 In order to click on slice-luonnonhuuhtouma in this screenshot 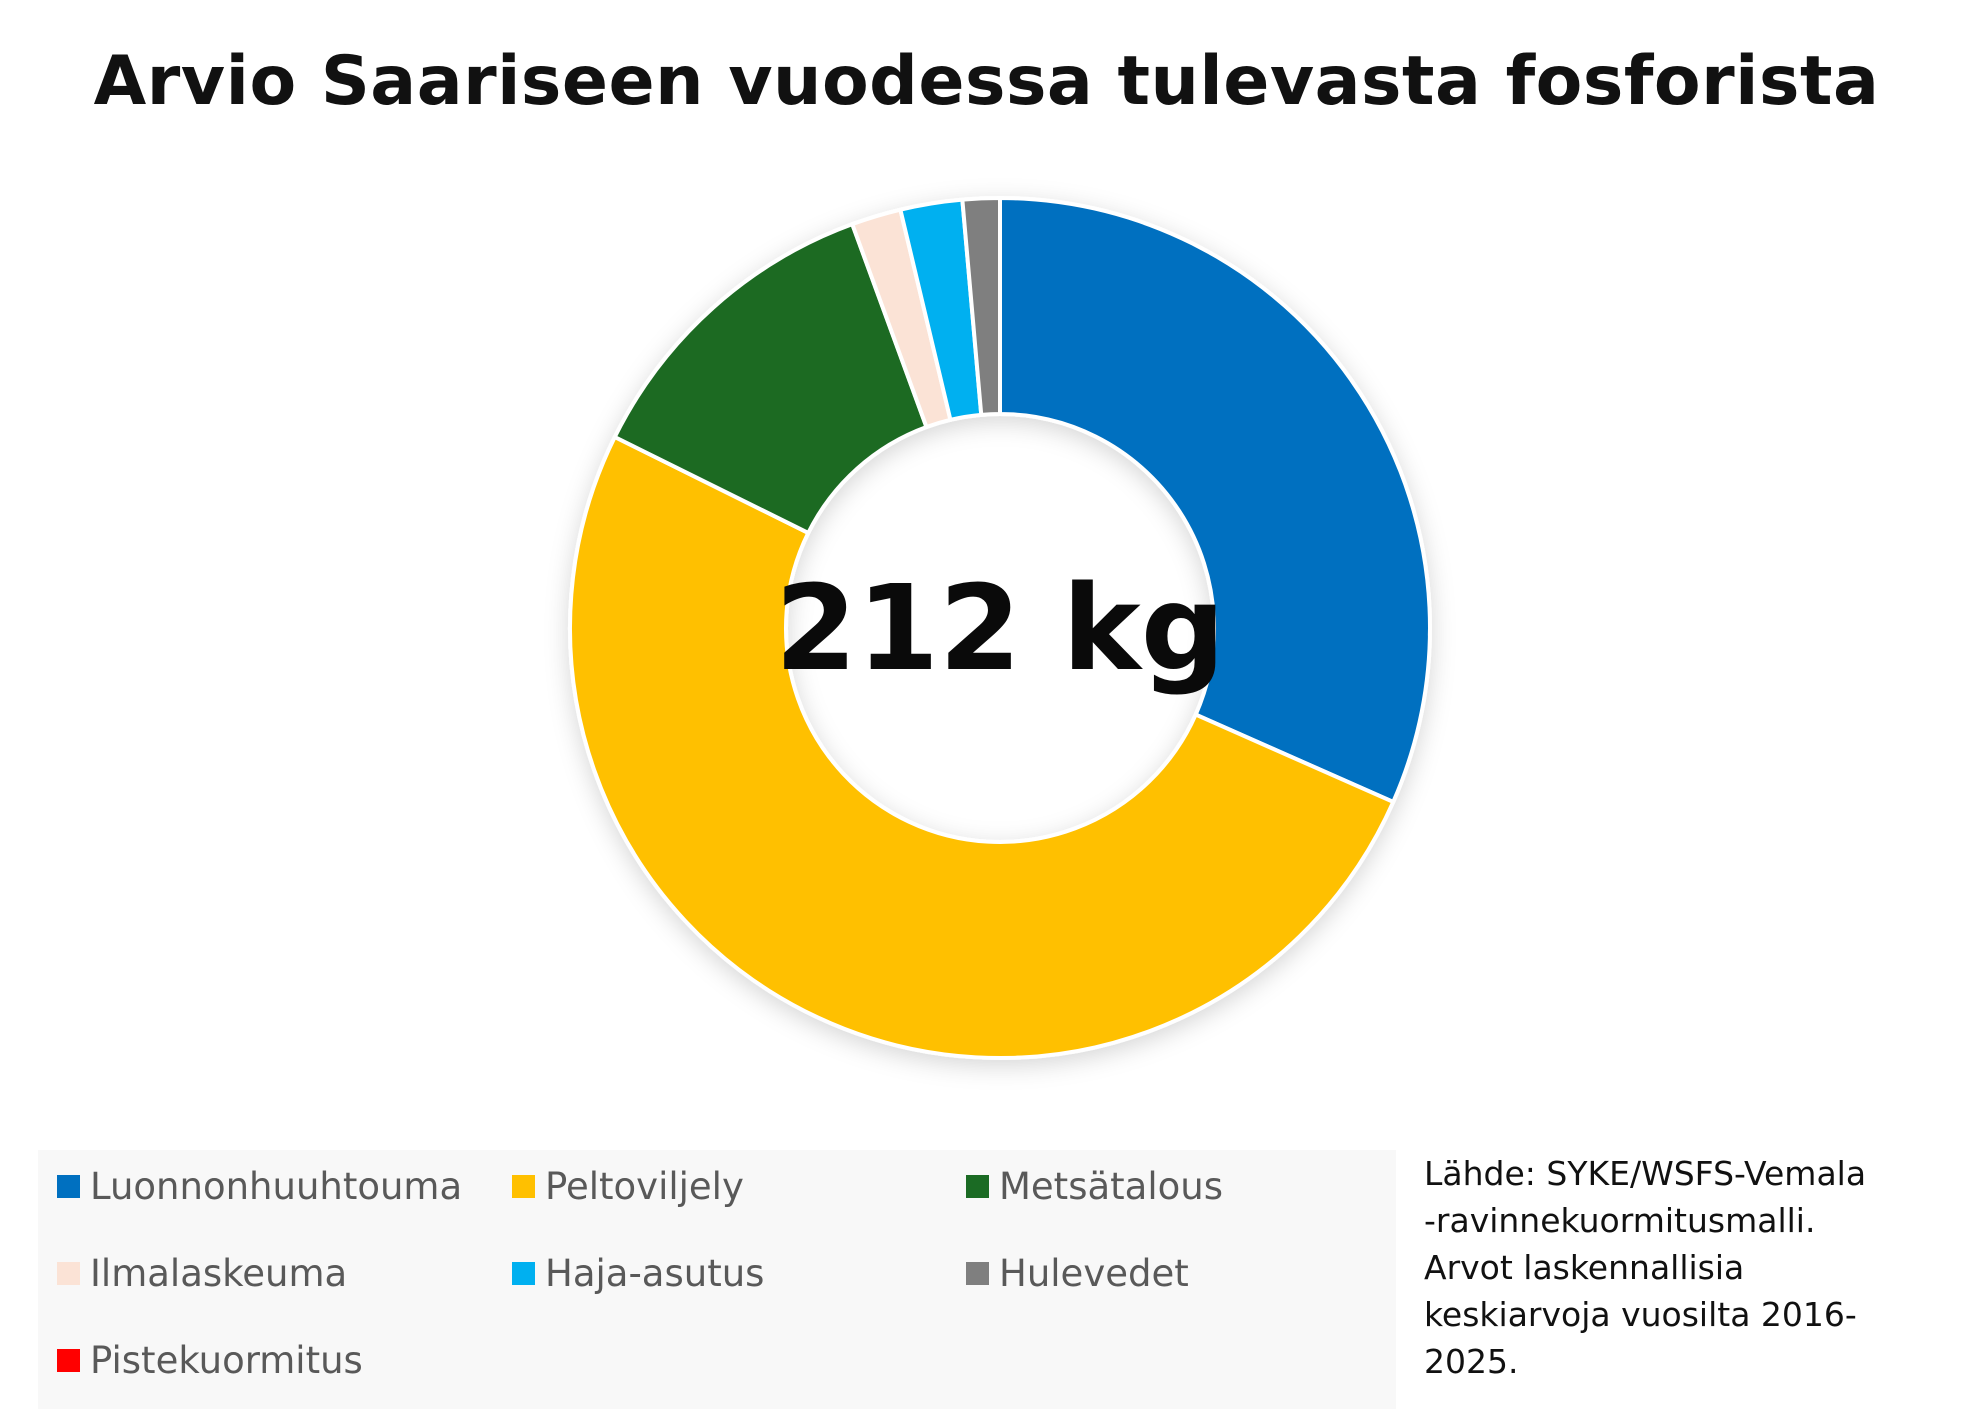, I will do `click(1215, 500)`.